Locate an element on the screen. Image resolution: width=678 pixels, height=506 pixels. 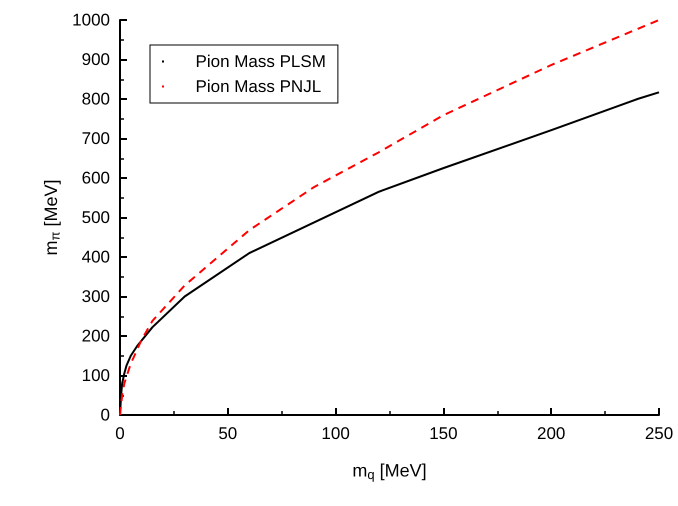
legend-label: Pion Mass PLSM is located at coordinates (261, 61).